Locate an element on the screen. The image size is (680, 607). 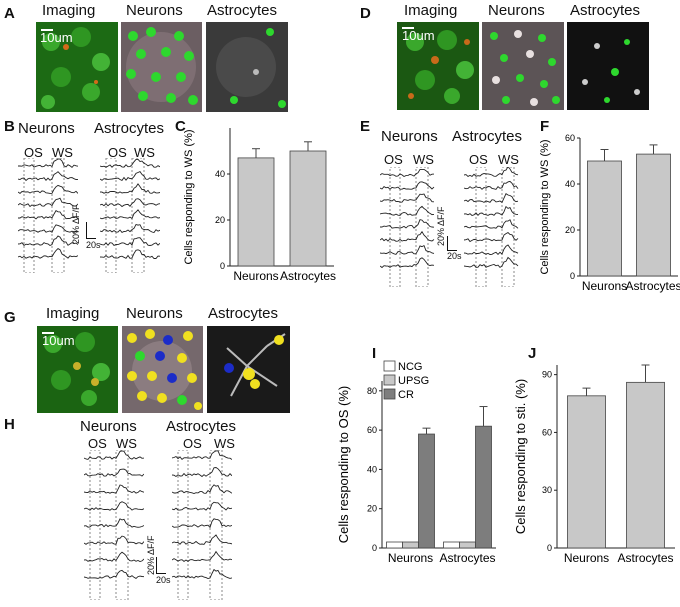
panel-label-a: A is located at coordinates (9, 13).